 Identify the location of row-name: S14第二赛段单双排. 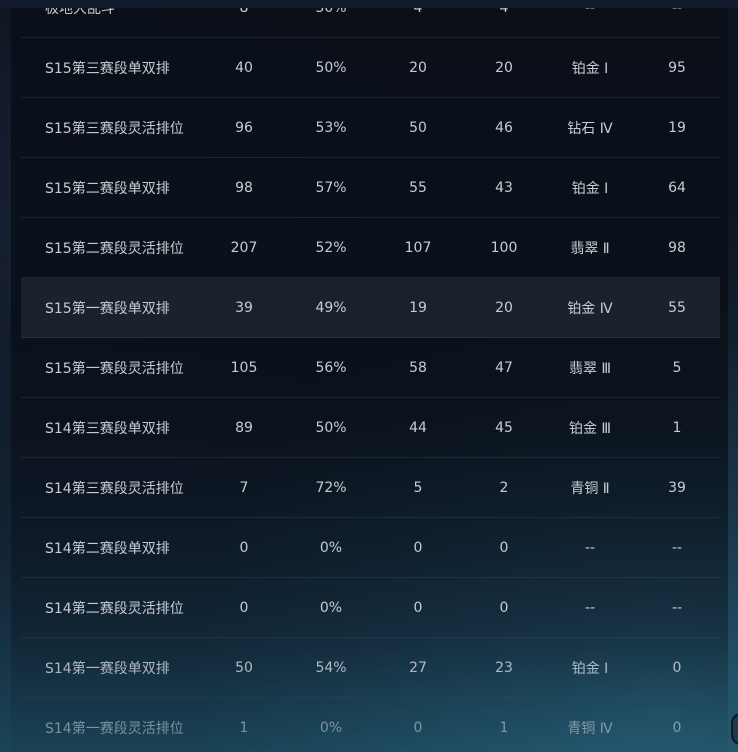
(107, 548).